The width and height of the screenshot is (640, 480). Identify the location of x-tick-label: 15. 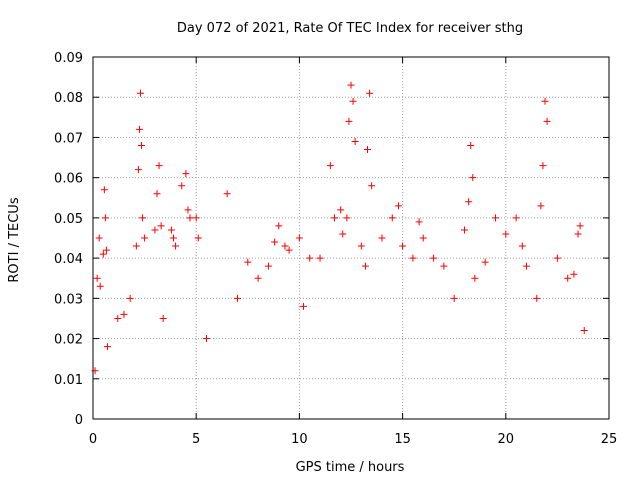
(402, 439).